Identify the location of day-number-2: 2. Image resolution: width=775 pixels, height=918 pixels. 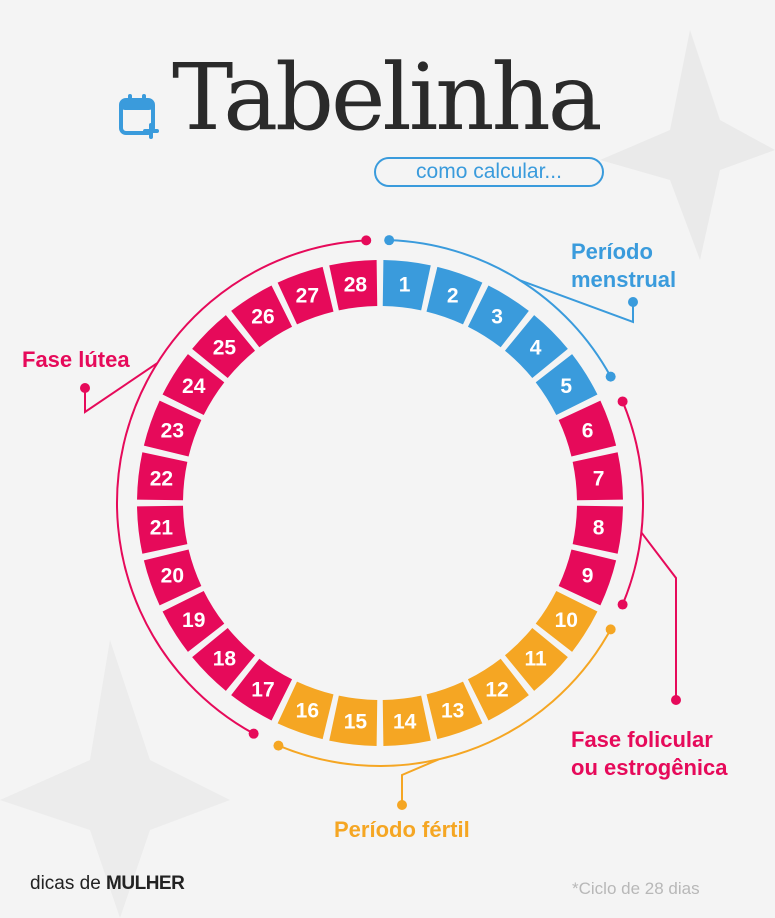
(453, 295).